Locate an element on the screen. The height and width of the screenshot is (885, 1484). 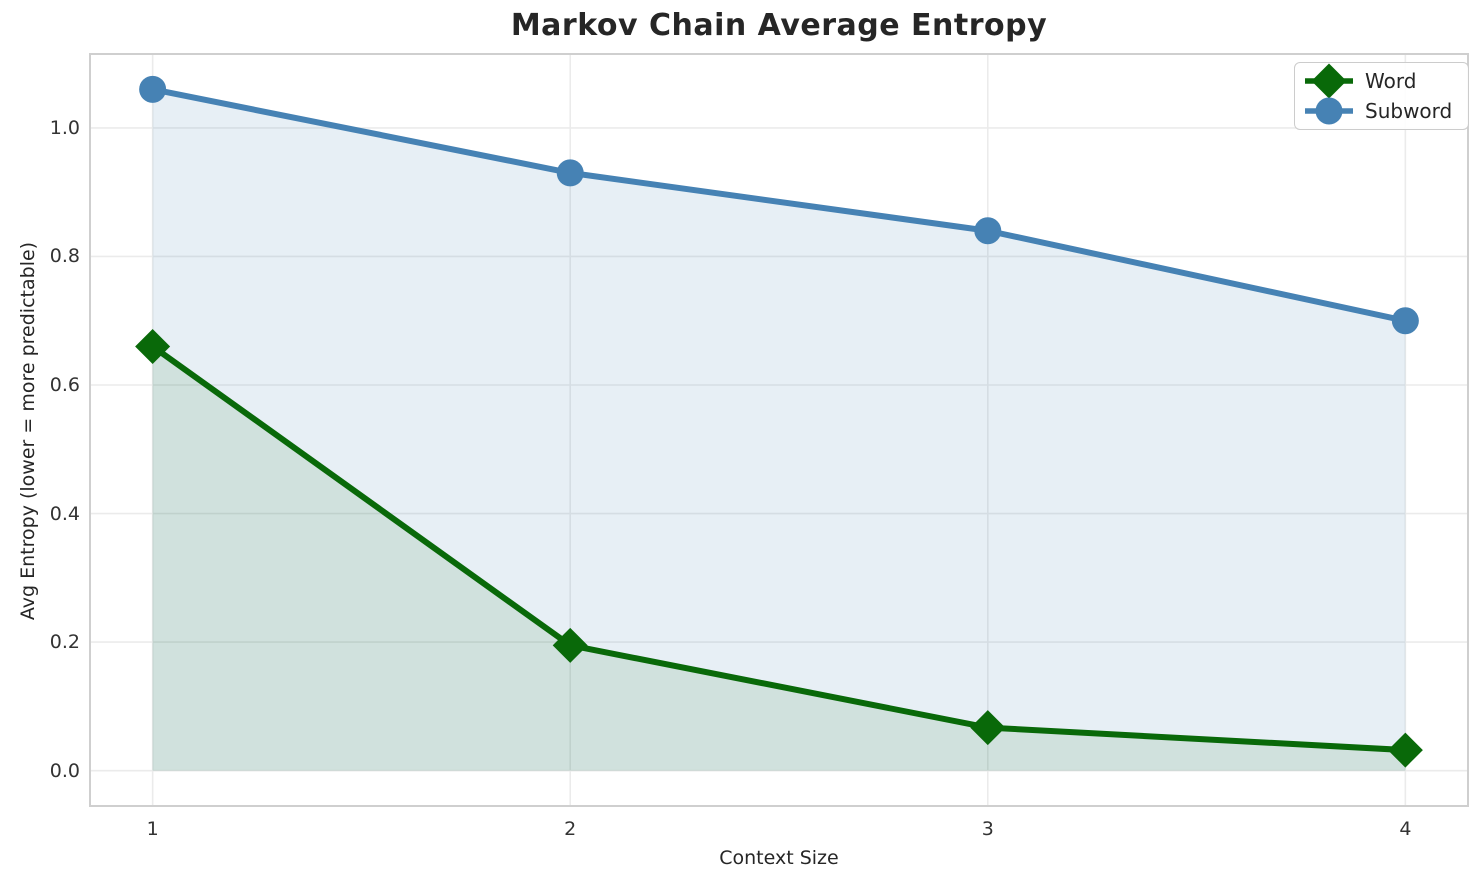
y-tick-label: 0.0 is located at coordinates (64, 770).